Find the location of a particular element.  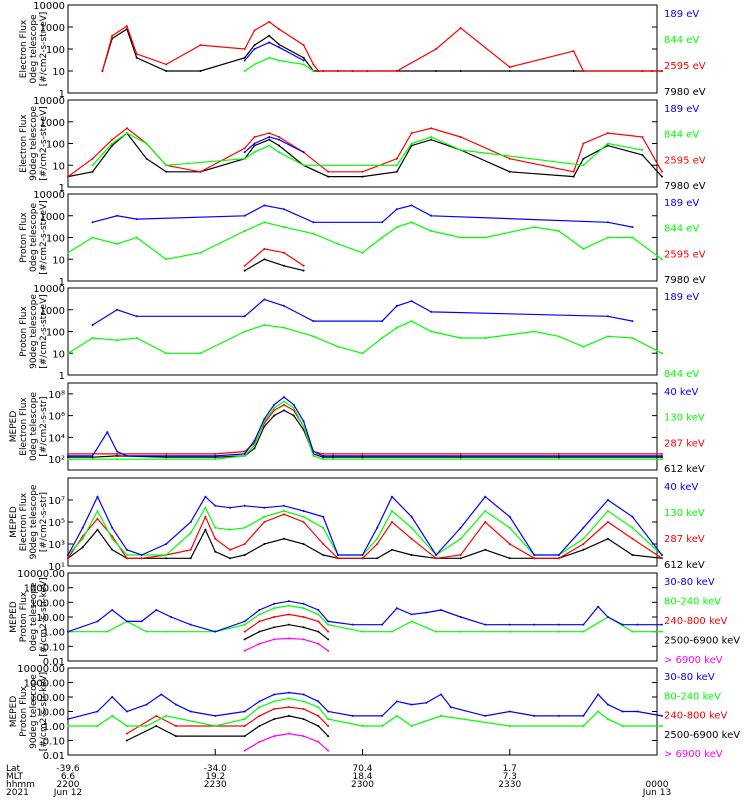

y-tick-label: 10⁴ is located at coordinates (56, 438).